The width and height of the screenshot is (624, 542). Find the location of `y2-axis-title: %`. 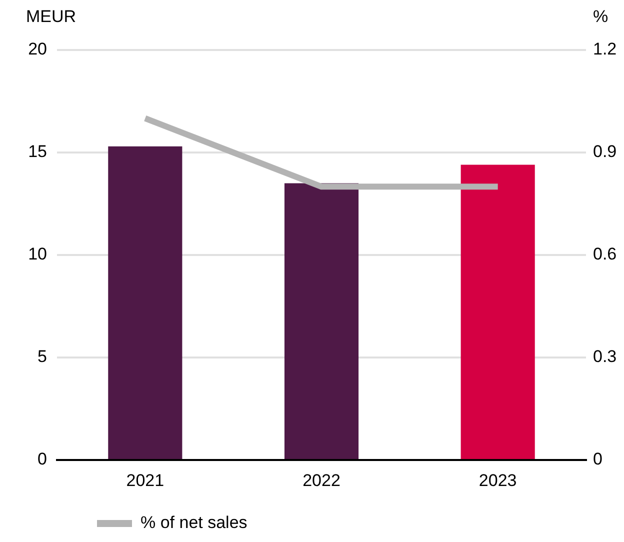

y2-axis-title: % is located at coordinates (600, 17).